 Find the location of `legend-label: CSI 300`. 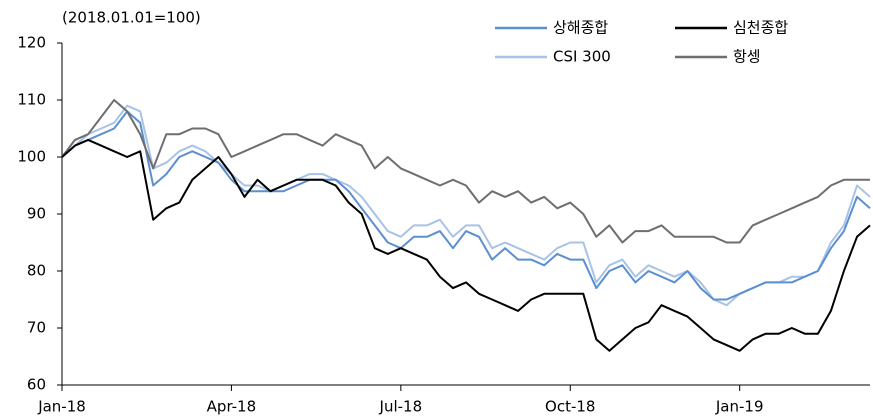

legend-label: CSI 300 is located at coordinates (582, 57).